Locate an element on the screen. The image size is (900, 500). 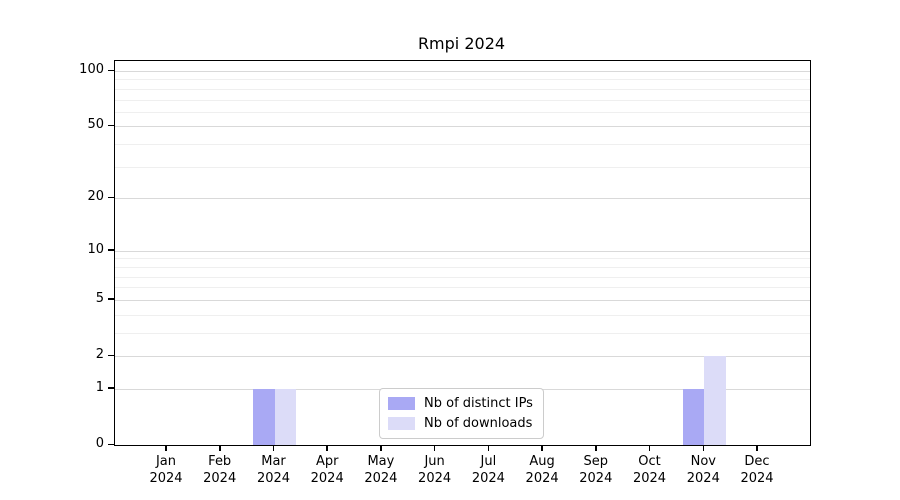
x-axis-label: Oct 2024 is located at coordinates (649, 470).